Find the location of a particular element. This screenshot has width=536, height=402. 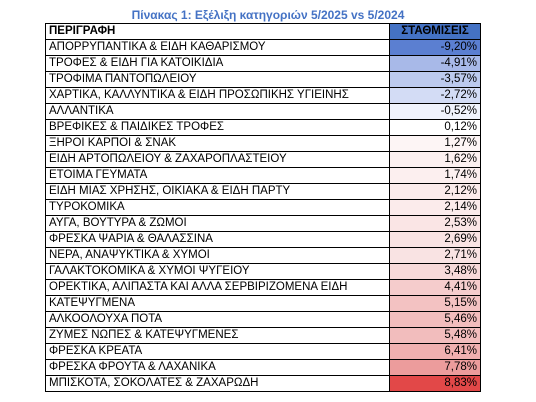

row-value: -9,20% is located at coordinates (435, 47).